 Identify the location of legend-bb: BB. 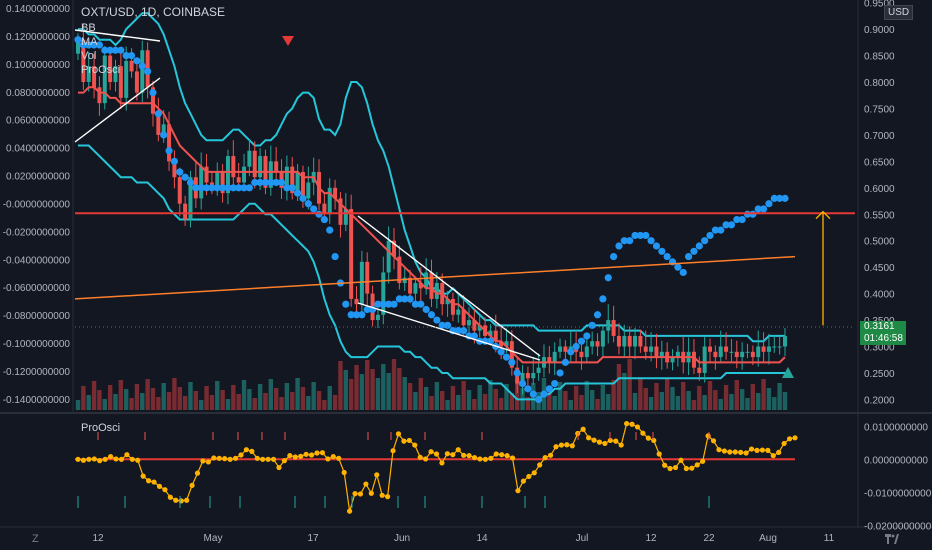
(88, 28).